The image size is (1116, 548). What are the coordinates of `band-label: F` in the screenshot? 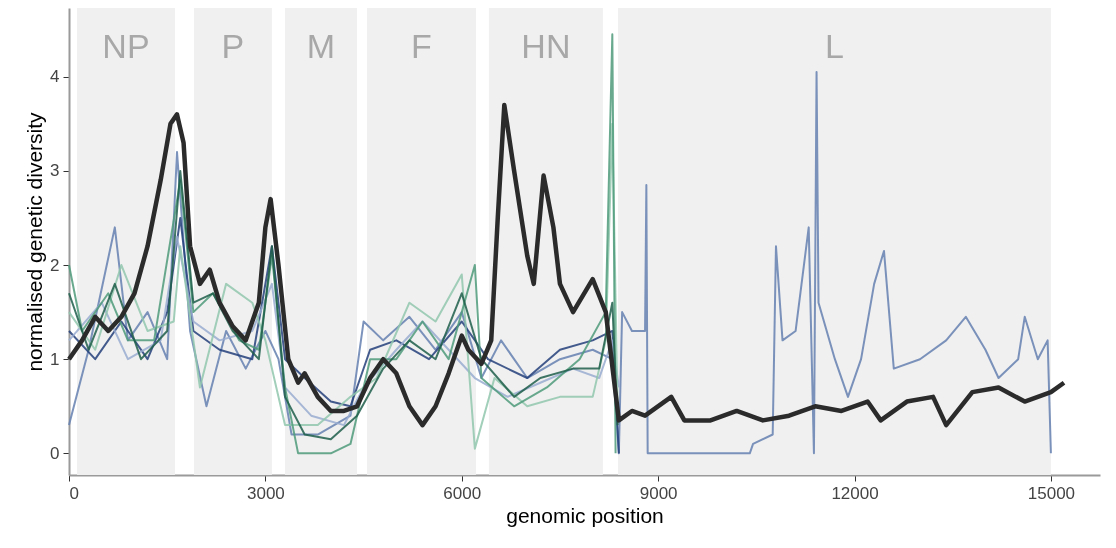 It's located at (421, 46).